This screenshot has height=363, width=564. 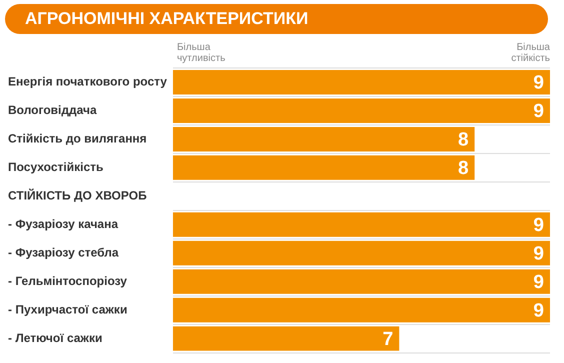 I want to click on y-tick-label: Стійкість до вилягання, so click(x=77, y=139).